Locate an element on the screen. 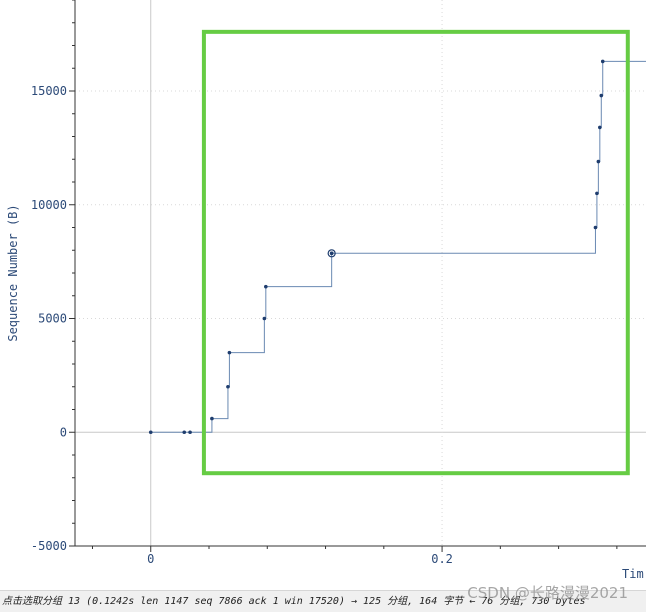 This screenshot has height=612, width=646. y-tick-label: 15000 is located at coordinates (49, 91).